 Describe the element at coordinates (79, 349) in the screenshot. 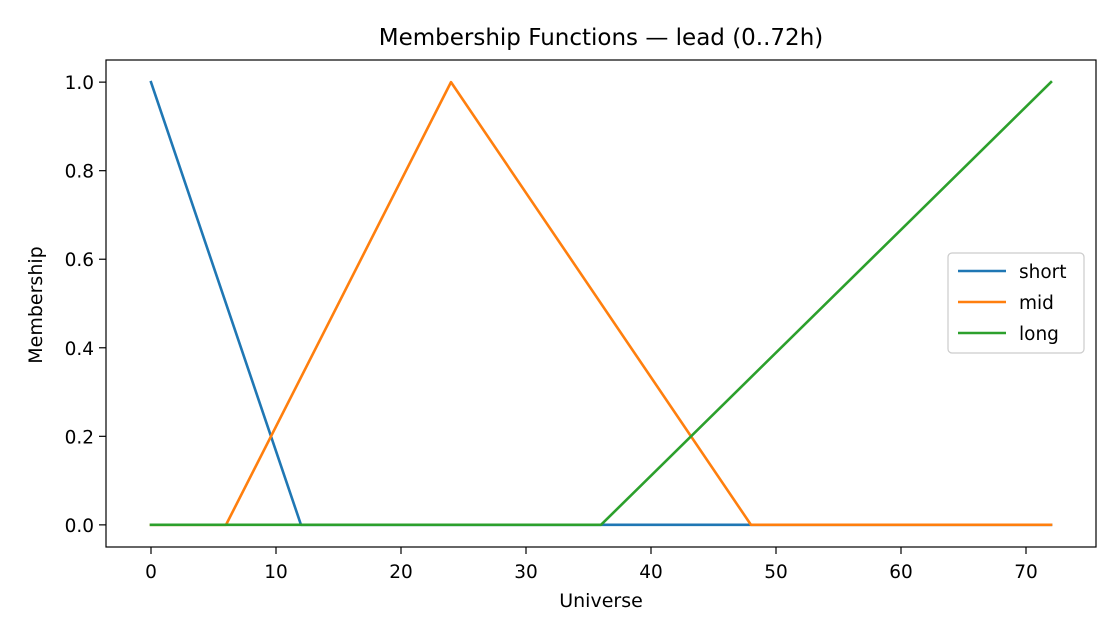

I see `y-tick-label: 0.4` at that location.